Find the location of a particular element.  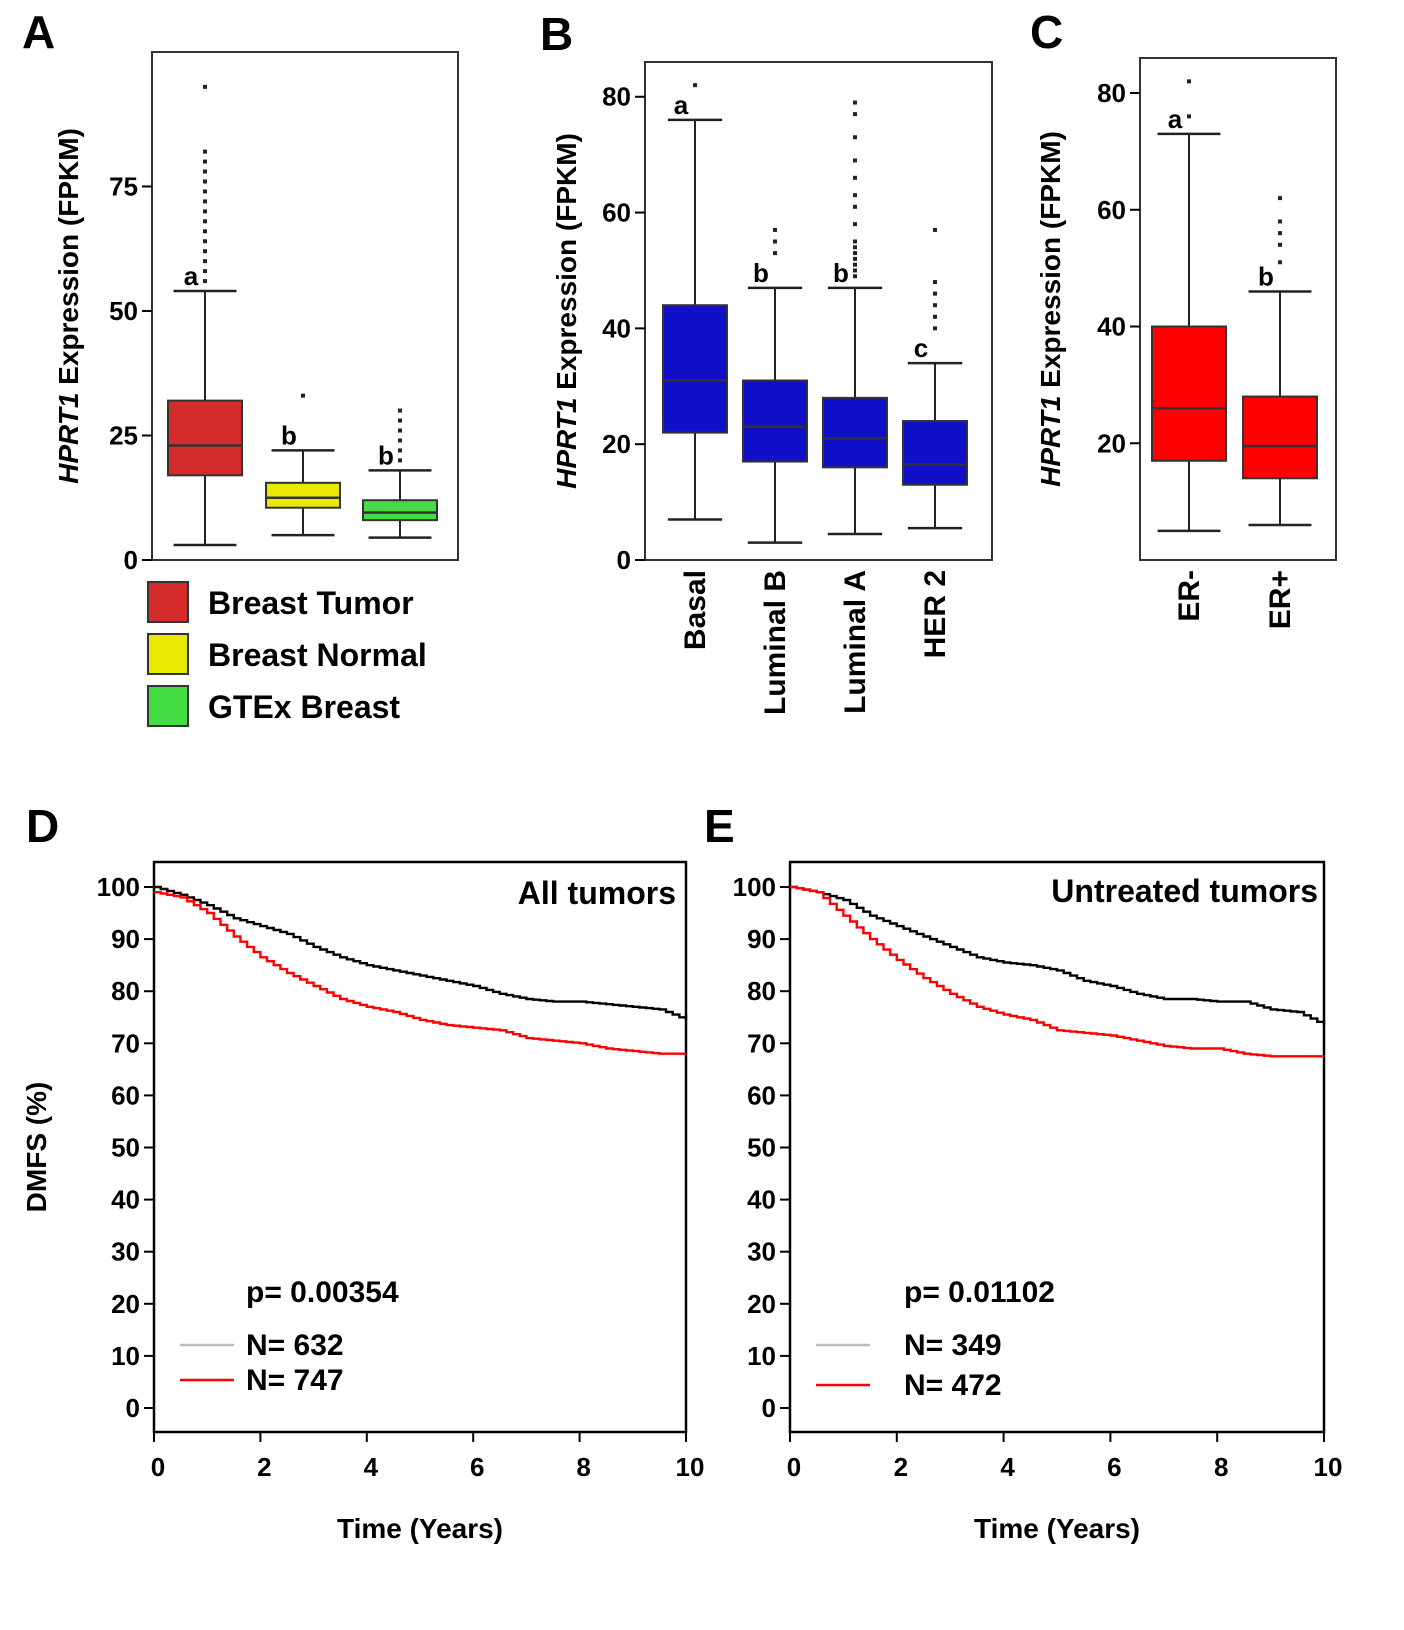

x-tick-label-E-1: 2 is located at coordinates (901, 1467).